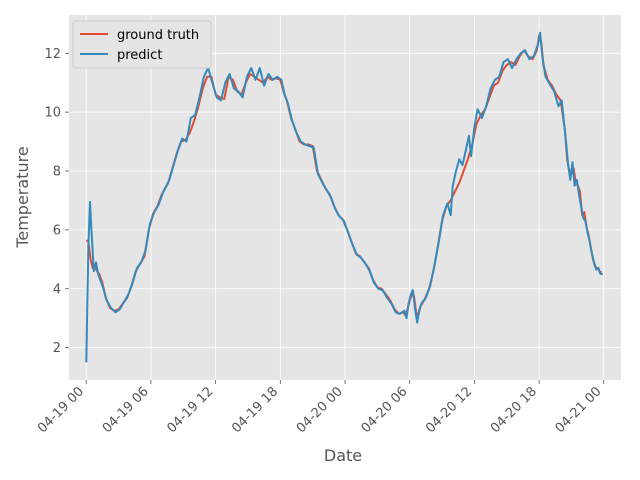  Describe the element at coordinates (385, 410) in the screenshot. I see `x-tick-label: 04-20 06` at that location.